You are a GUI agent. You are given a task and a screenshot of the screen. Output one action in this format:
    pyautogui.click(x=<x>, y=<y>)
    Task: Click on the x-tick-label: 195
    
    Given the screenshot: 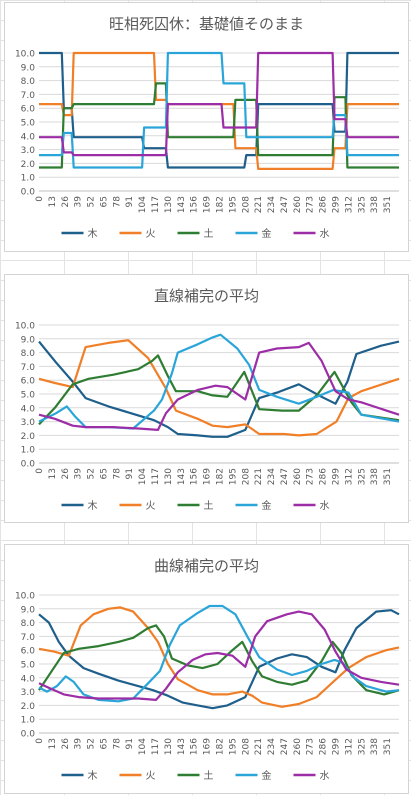 What is the action you would take?
    pyautogui.click(x=233, y=204)
    